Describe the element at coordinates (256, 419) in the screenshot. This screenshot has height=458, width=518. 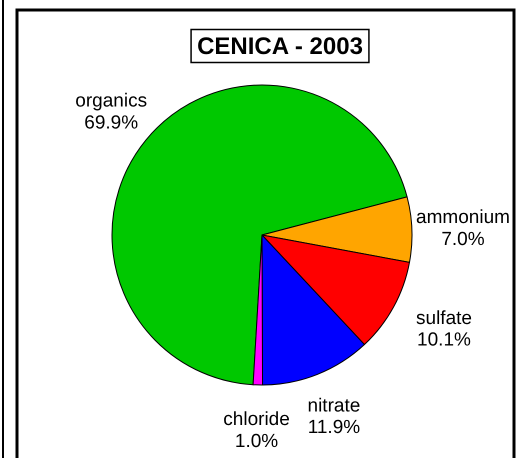
I see `slice-label: chloride` at that location.